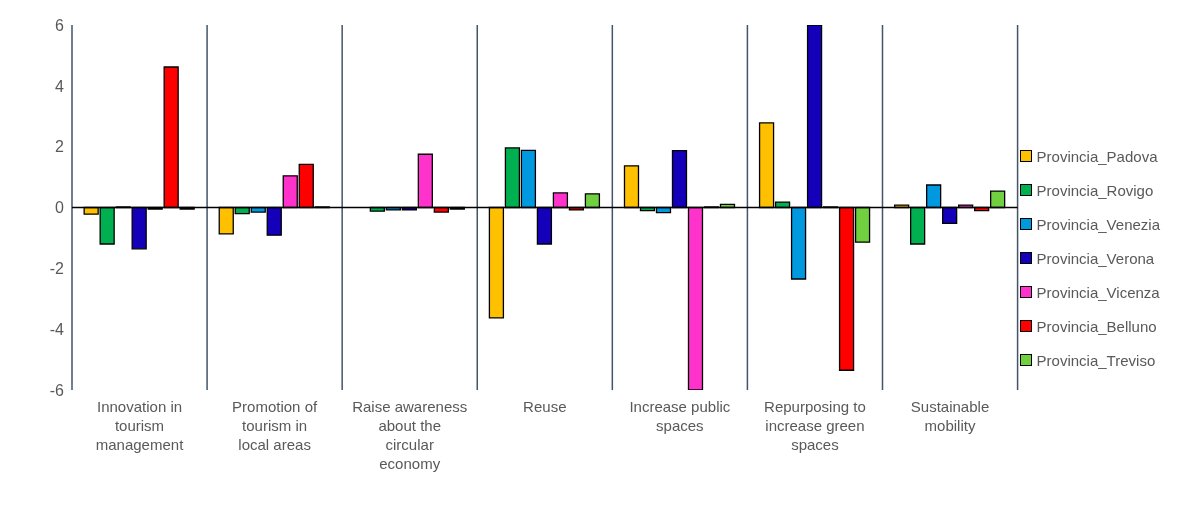 Image resolution: width=1178 pixels, height=511 pixels. I want to click on x-tick-label: Reuse, so click(545, 406).